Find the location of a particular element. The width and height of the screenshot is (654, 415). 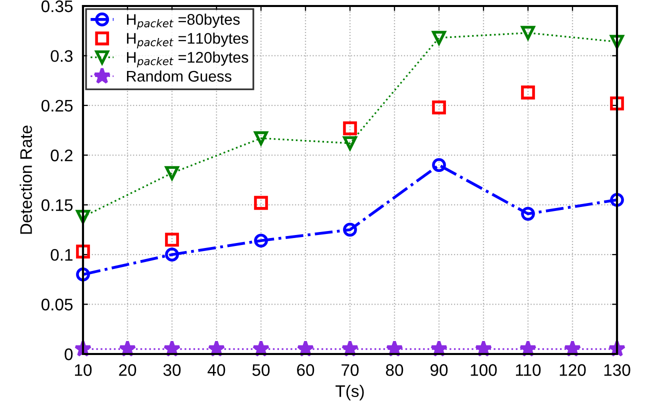

x-tick-label: 80 is located at coordinates (395, 370).